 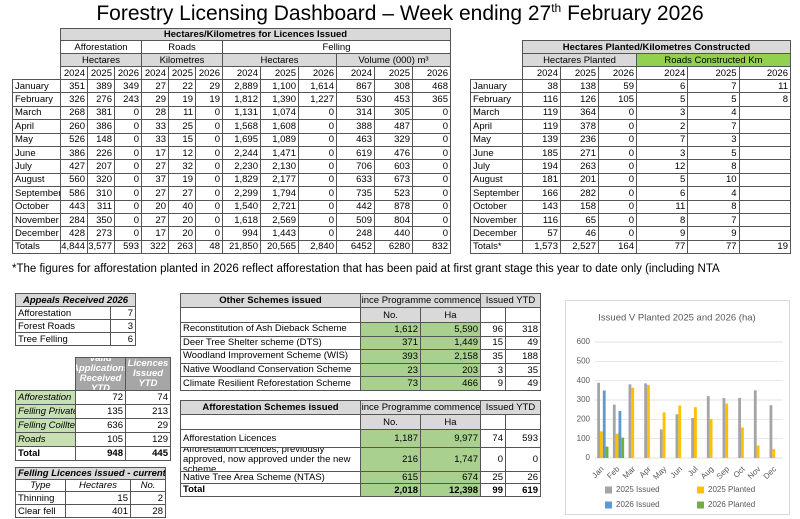 What do you see at coordinates (393, 139) in the screenshot?
I see `value-cell: 329` at bounding box center [393, 139].